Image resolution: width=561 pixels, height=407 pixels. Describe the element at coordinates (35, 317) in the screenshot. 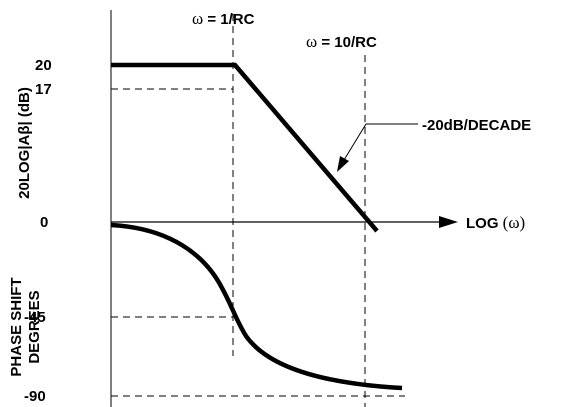

I see `phase-tick-45: -45` at that location.